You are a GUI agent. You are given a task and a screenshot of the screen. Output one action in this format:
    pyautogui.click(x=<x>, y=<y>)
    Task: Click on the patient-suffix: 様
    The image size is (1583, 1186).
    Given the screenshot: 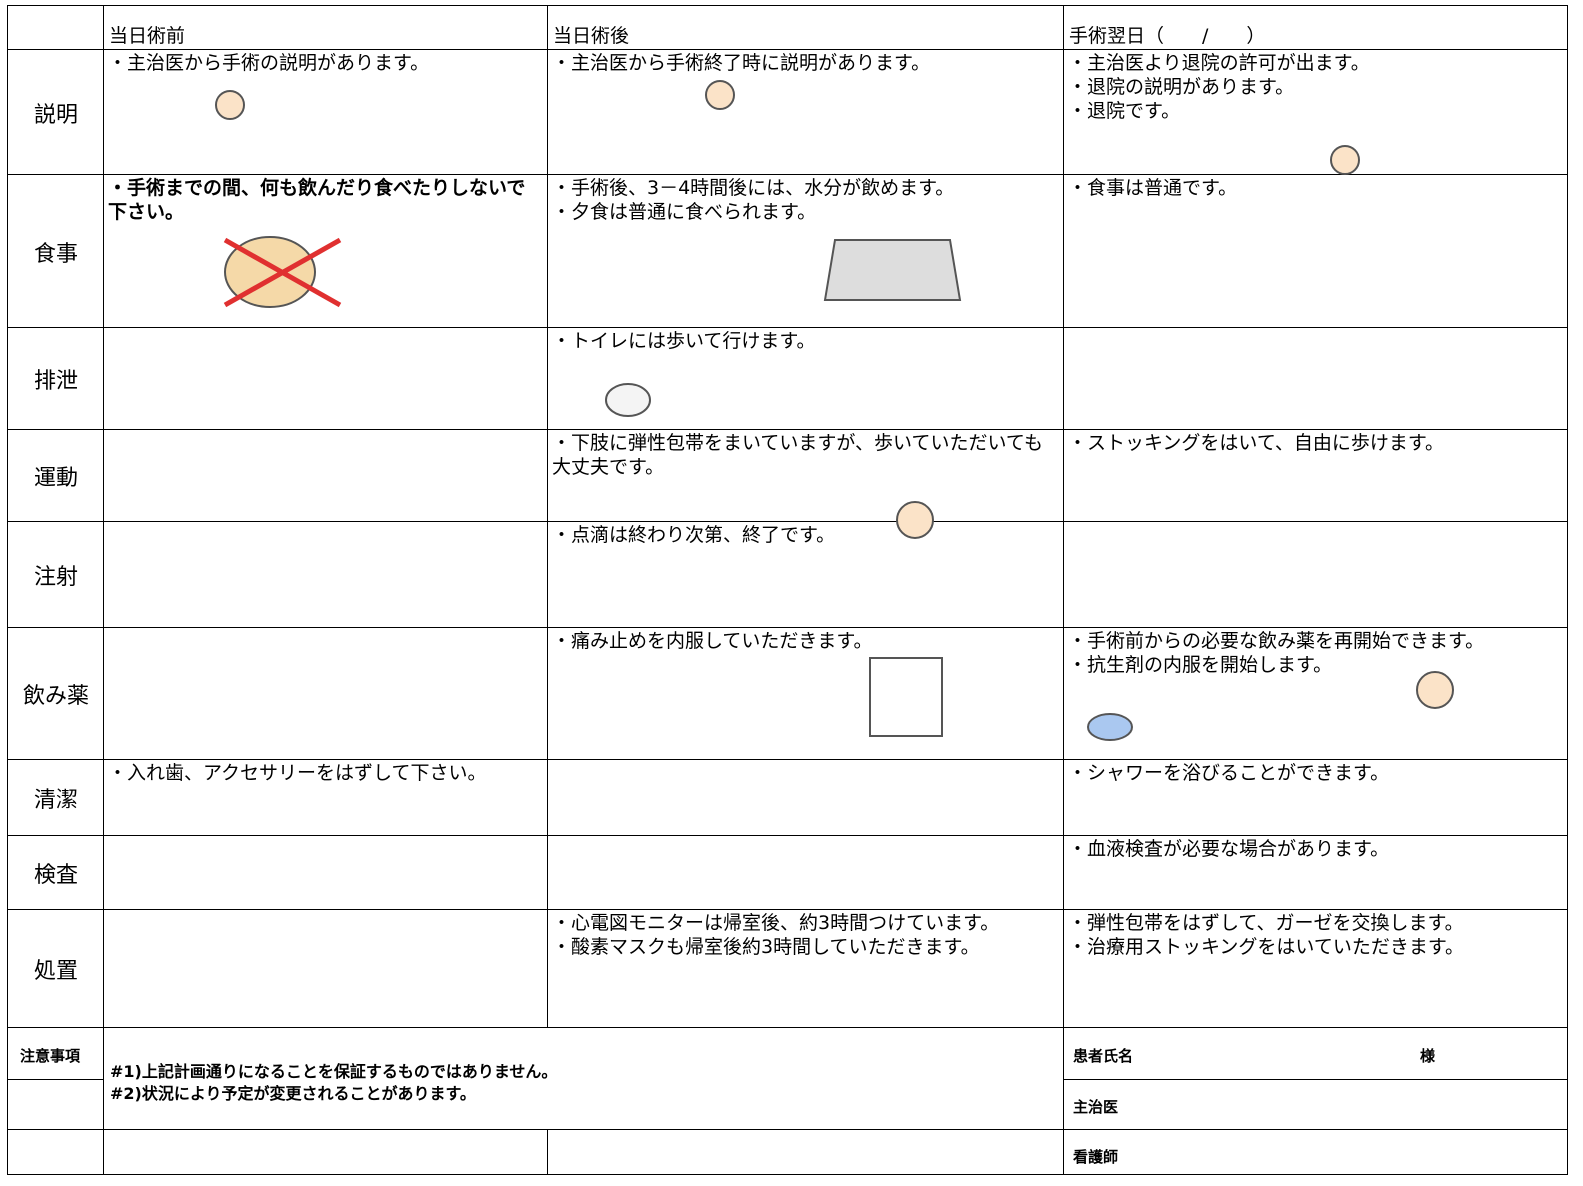 What is the action you would take?
    pyautogui.click(x=1428, y=1056)
    